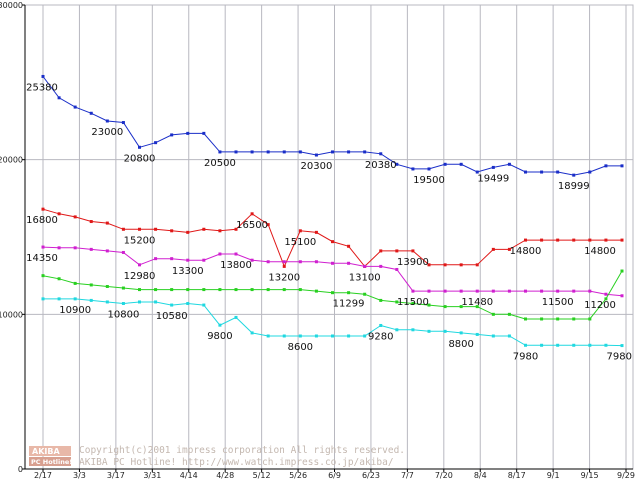  I want to click on logo-bottom-text: PC Hotline!, so click(51, 462).